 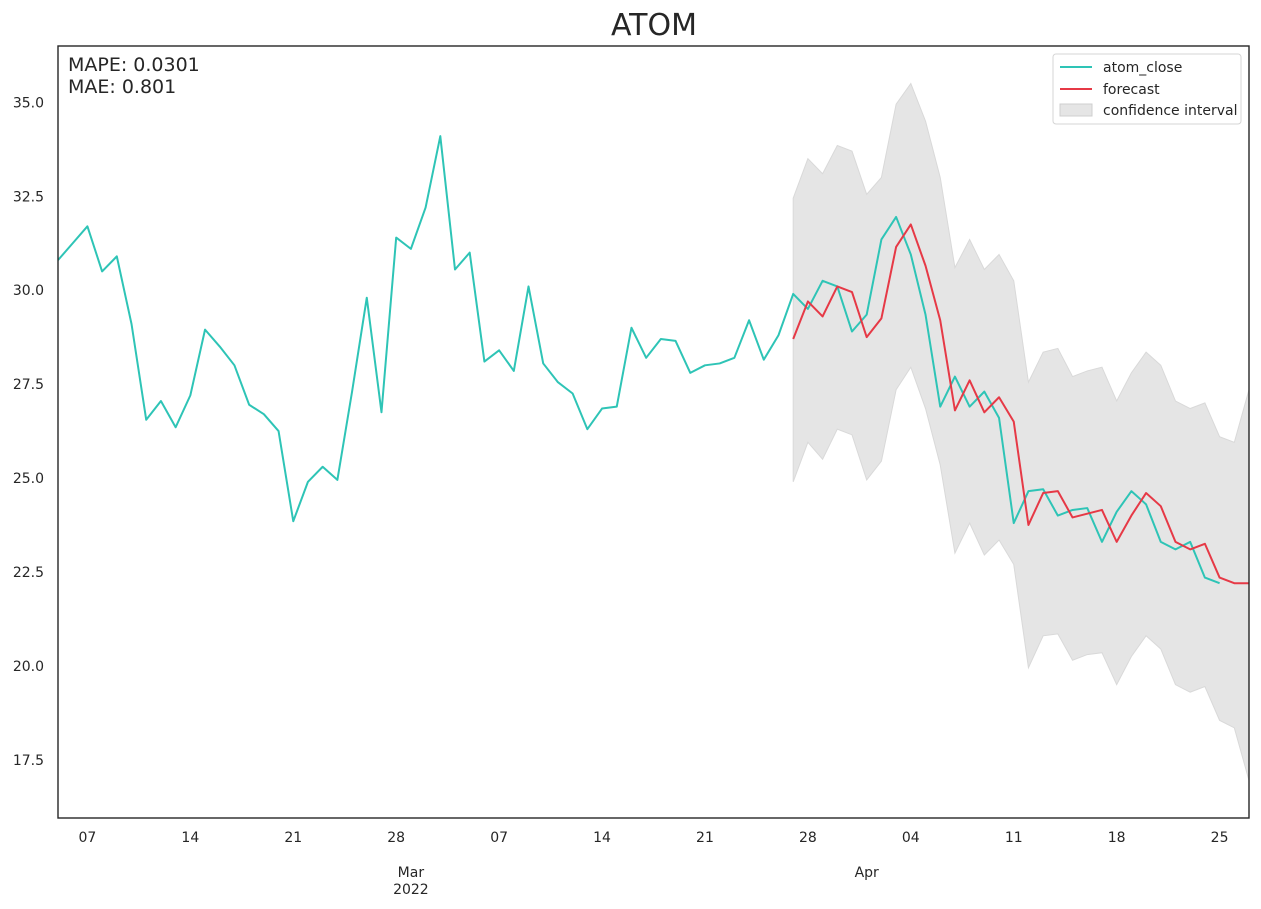 What do you see at coordinates (1020, 404) in the screenshot?
I see `series-line-forecast` at bounding box center [1020, 404].